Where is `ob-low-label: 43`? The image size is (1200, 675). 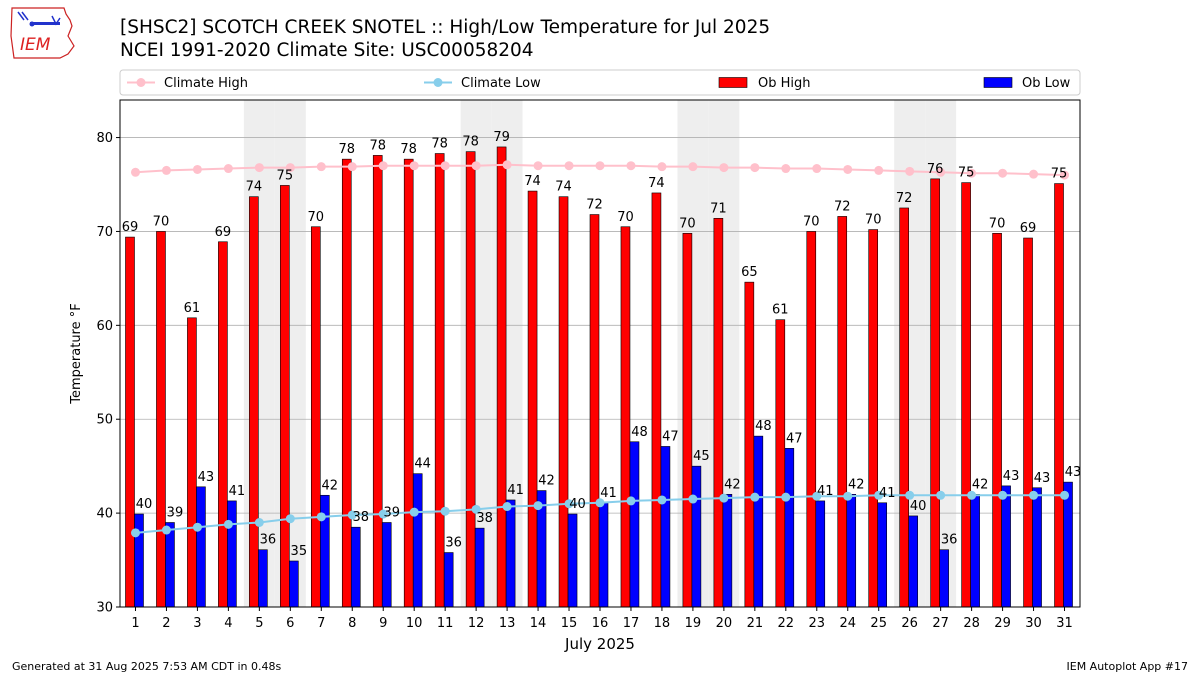
ob-low-label: 43 is located at coordinates (206, 477).